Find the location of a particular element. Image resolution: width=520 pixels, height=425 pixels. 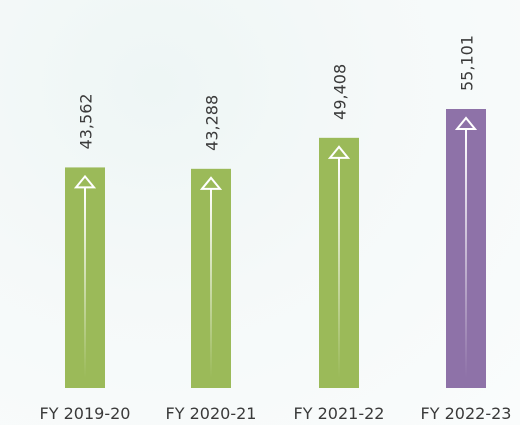

x-tick-label: FY 2019-20 is located at coordinates (85, 413).